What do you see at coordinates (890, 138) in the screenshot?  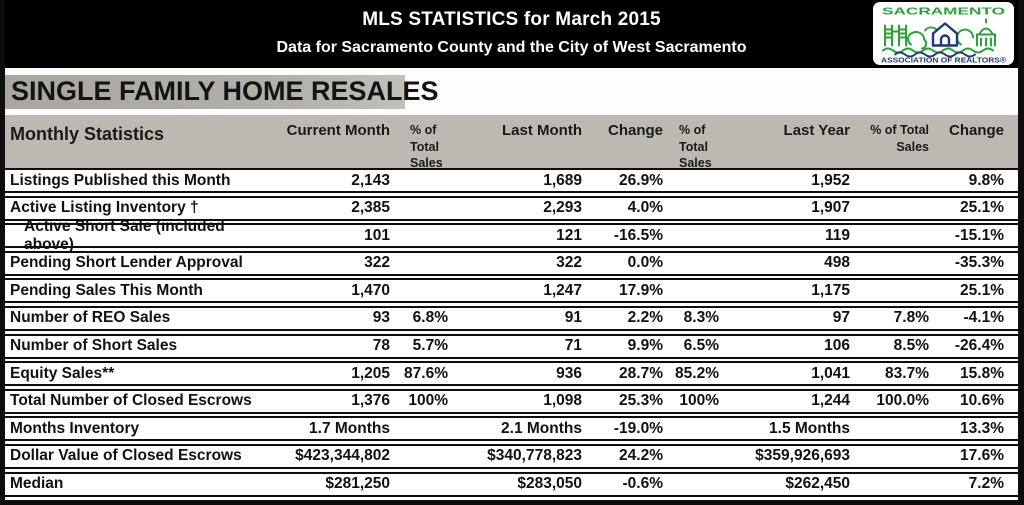 I see `col-header-pct-total-sales-last-year: % of Total Sales` at bounding box center [890, 138].